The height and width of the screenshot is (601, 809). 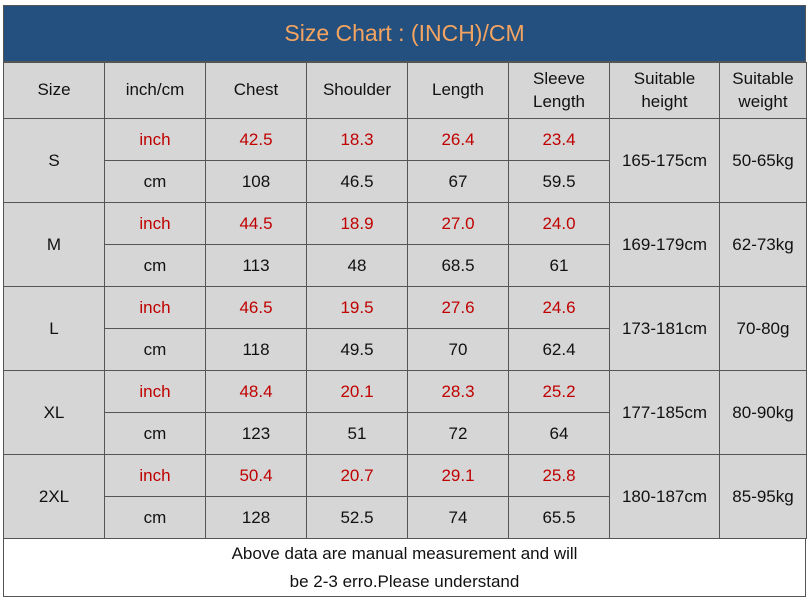 I want to click on cm-value: 67, so click(x=458, y=181).